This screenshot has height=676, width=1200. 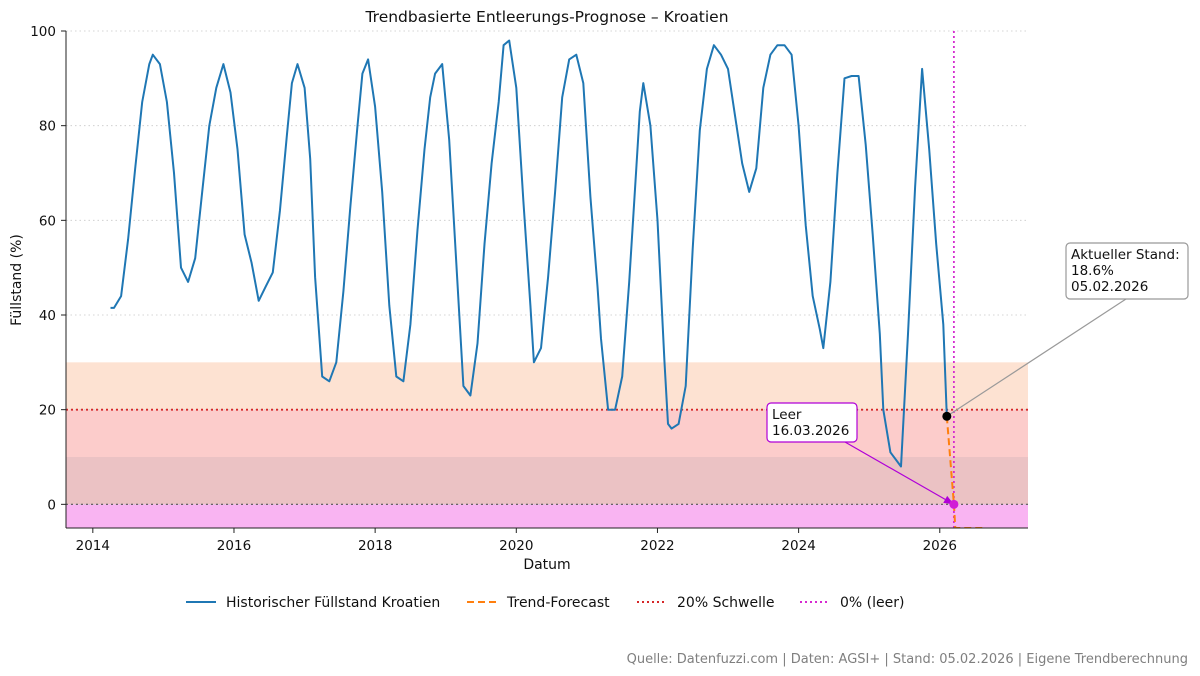 I want to click on annotation-text: Leer, so click(x=787, y=415).